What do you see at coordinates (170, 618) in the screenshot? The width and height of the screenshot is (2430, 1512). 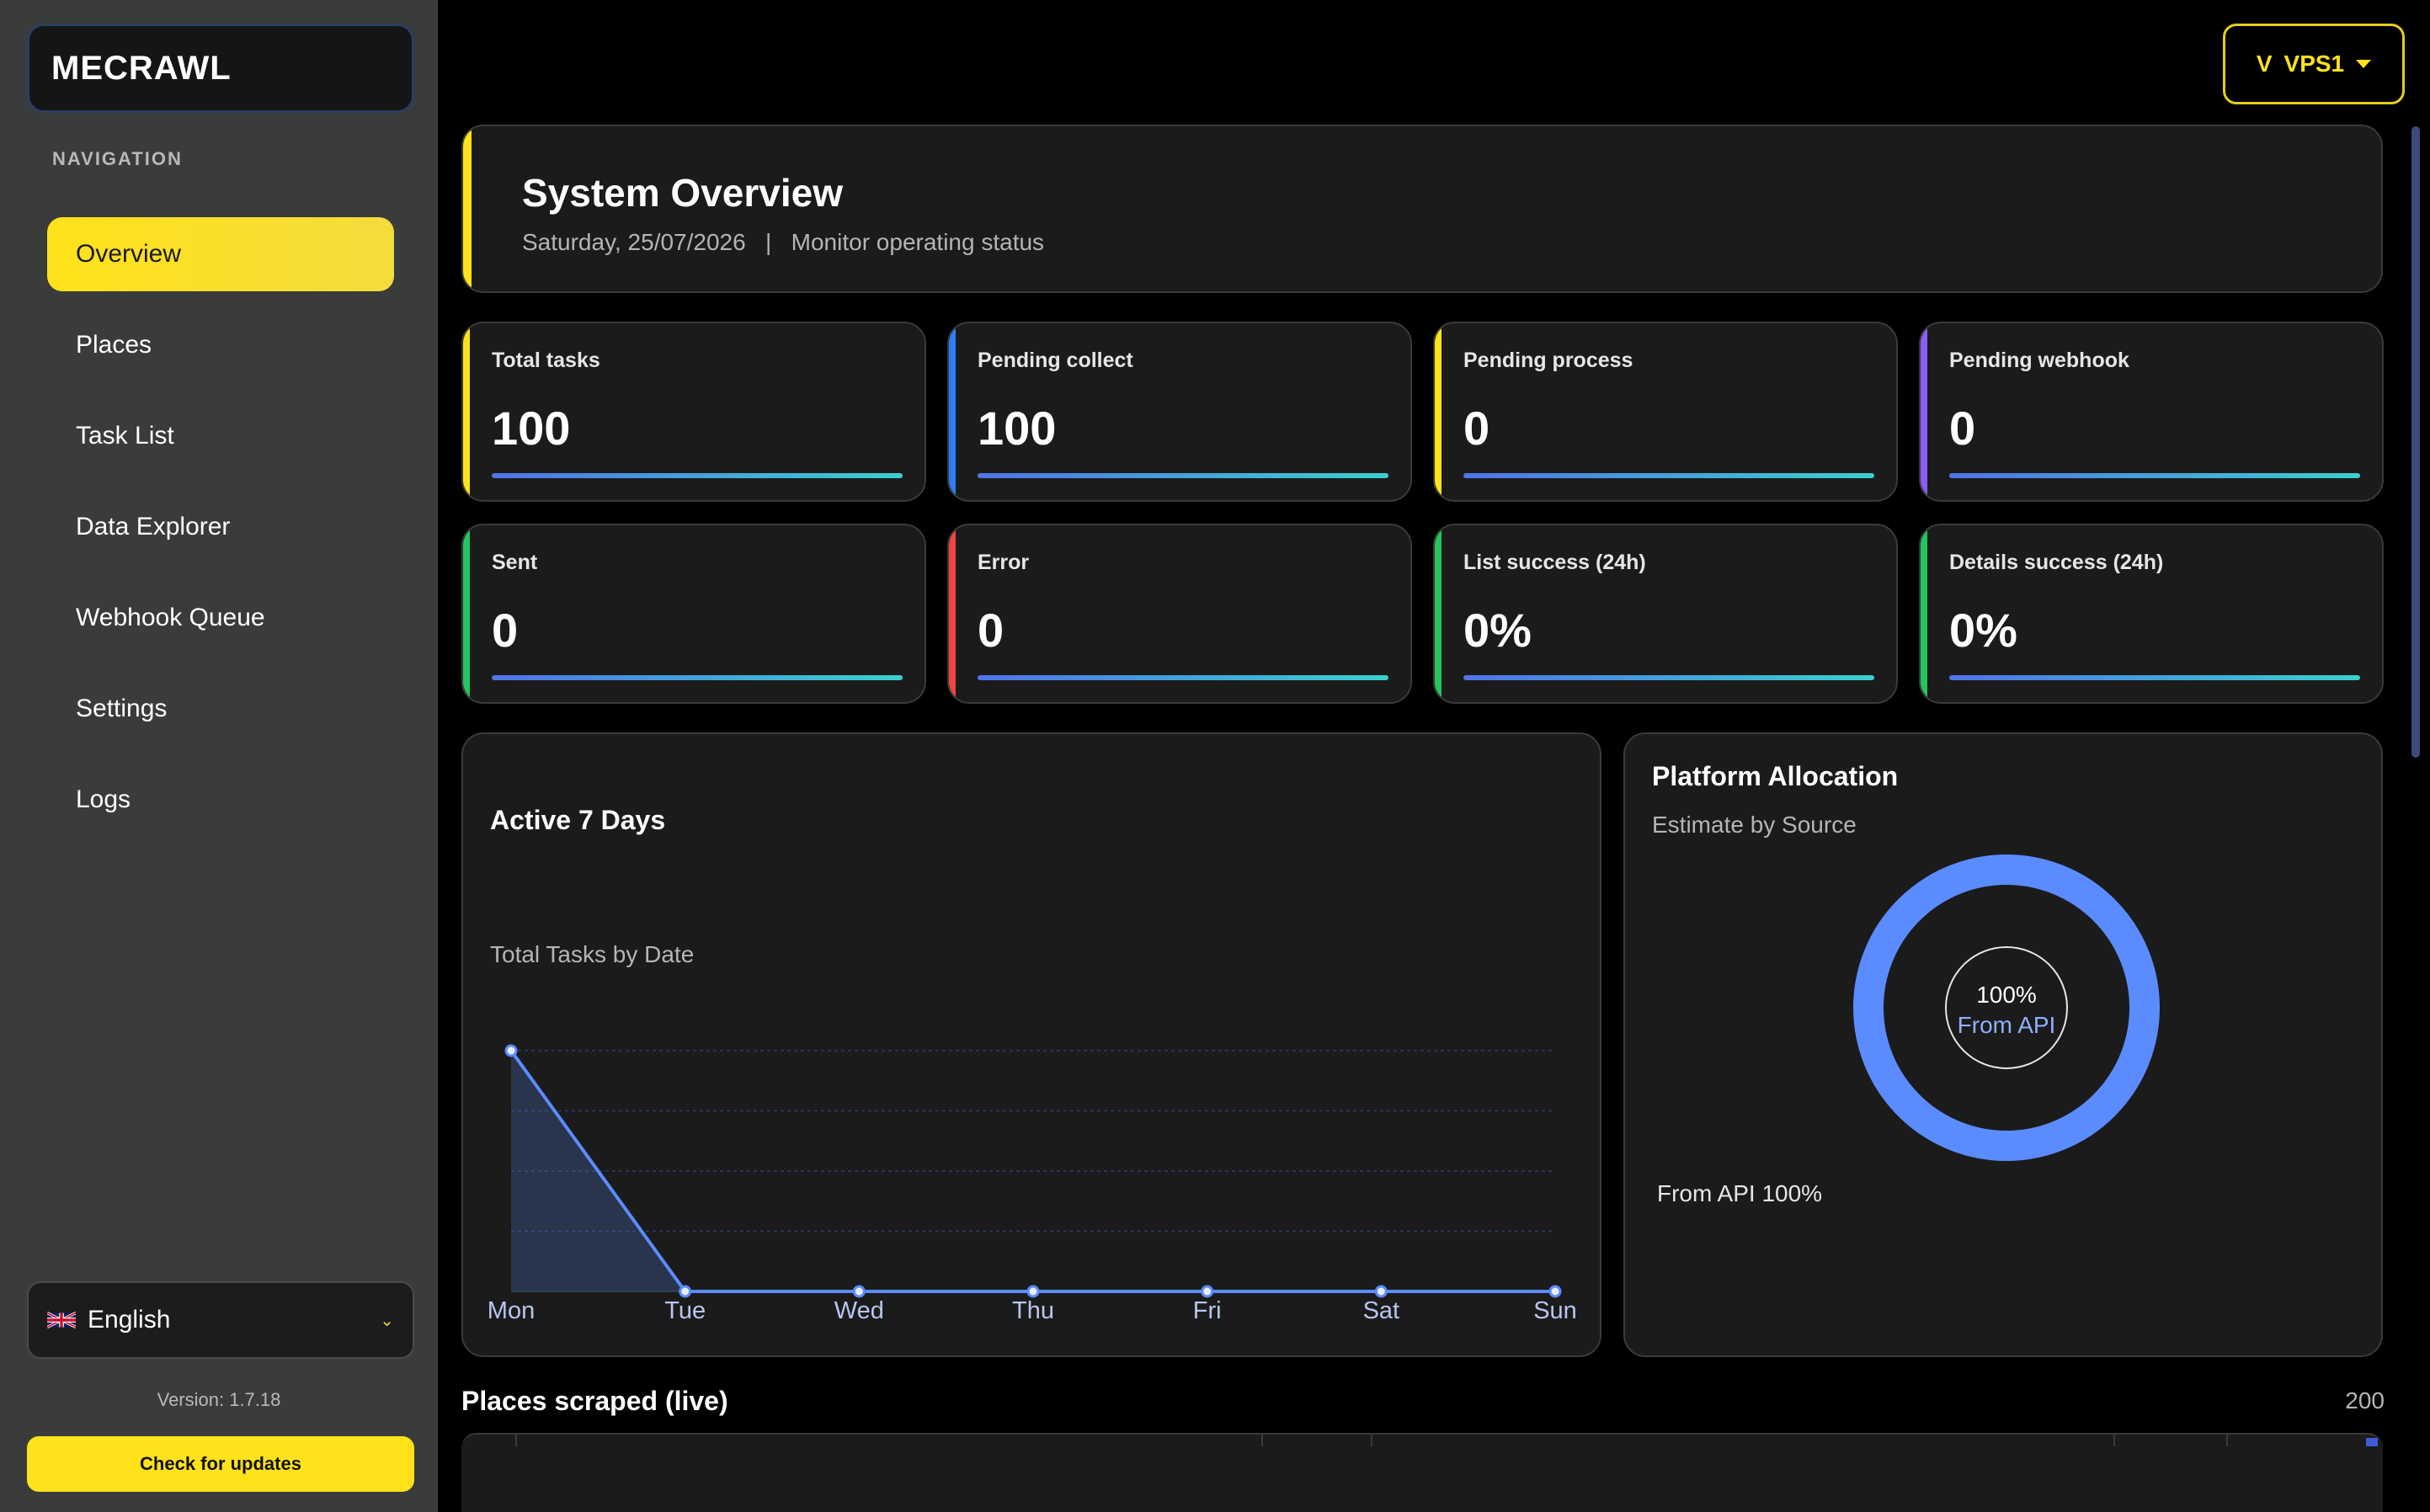 I see `sidebar-item-webhook-queue: Webhook Queue` at bounding box center [170, 618].